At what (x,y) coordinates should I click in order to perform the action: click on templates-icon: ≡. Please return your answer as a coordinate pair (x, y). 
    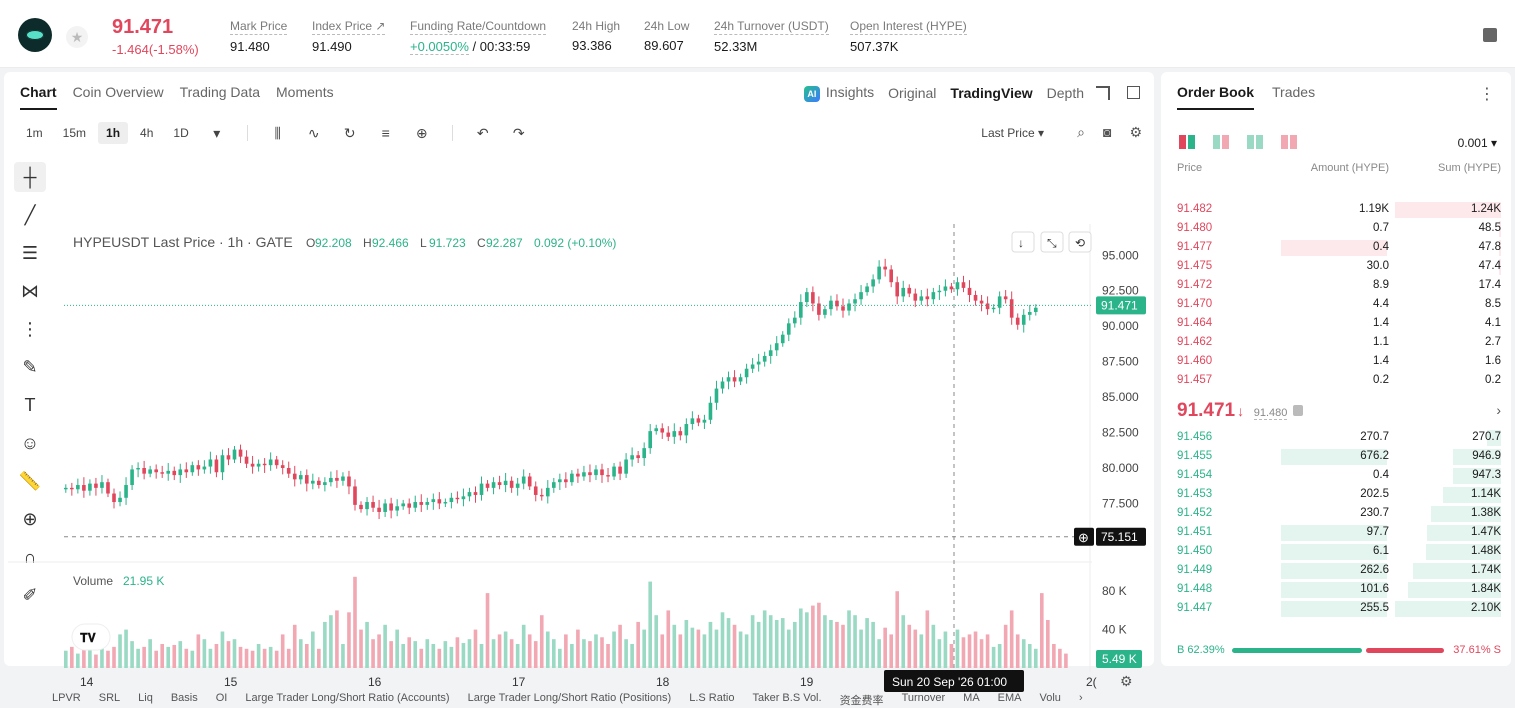
    Looking at the image, I should click on (385, 133).